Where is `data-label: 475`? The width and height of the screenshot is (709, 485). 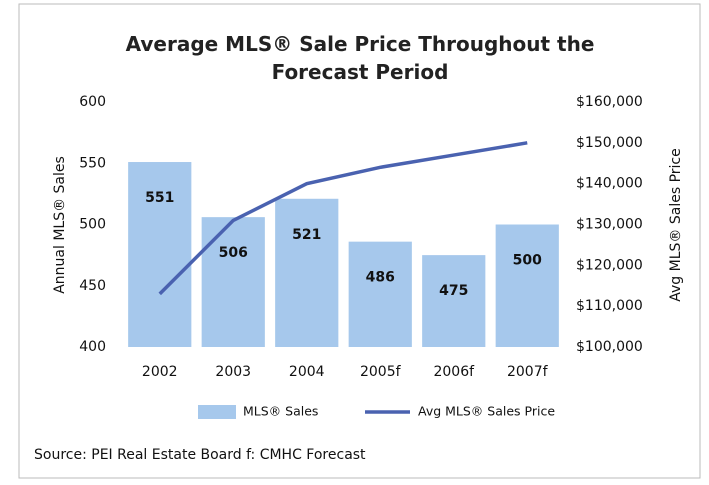
data-label: 475 is located at coordinates (453, 291).